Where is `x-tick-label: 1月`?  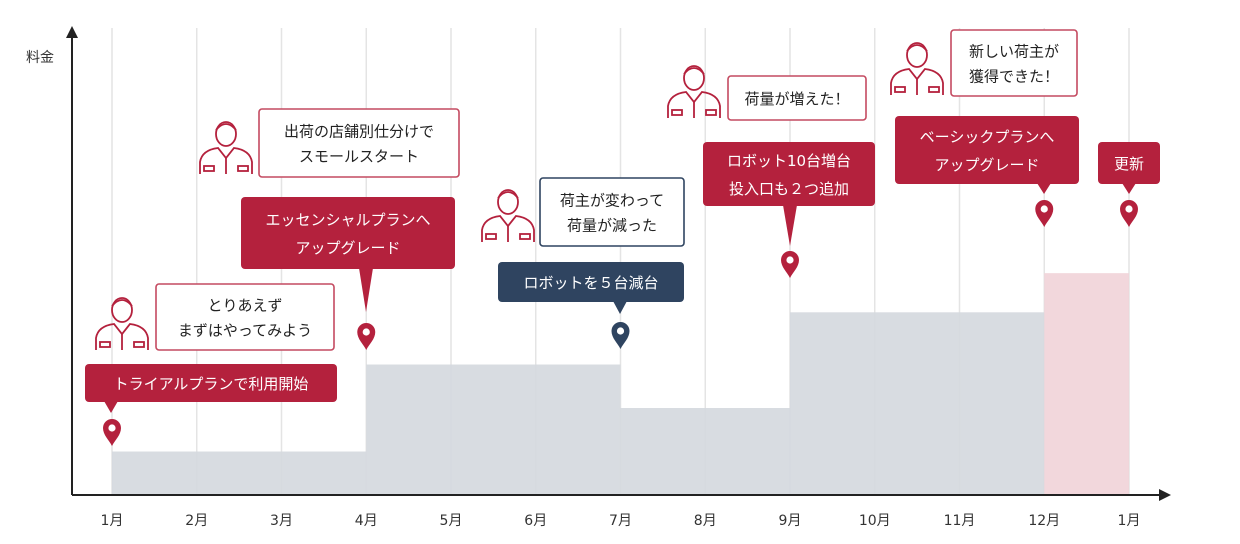
x-tick-label: 1月 is located at coordinates (112, 521).